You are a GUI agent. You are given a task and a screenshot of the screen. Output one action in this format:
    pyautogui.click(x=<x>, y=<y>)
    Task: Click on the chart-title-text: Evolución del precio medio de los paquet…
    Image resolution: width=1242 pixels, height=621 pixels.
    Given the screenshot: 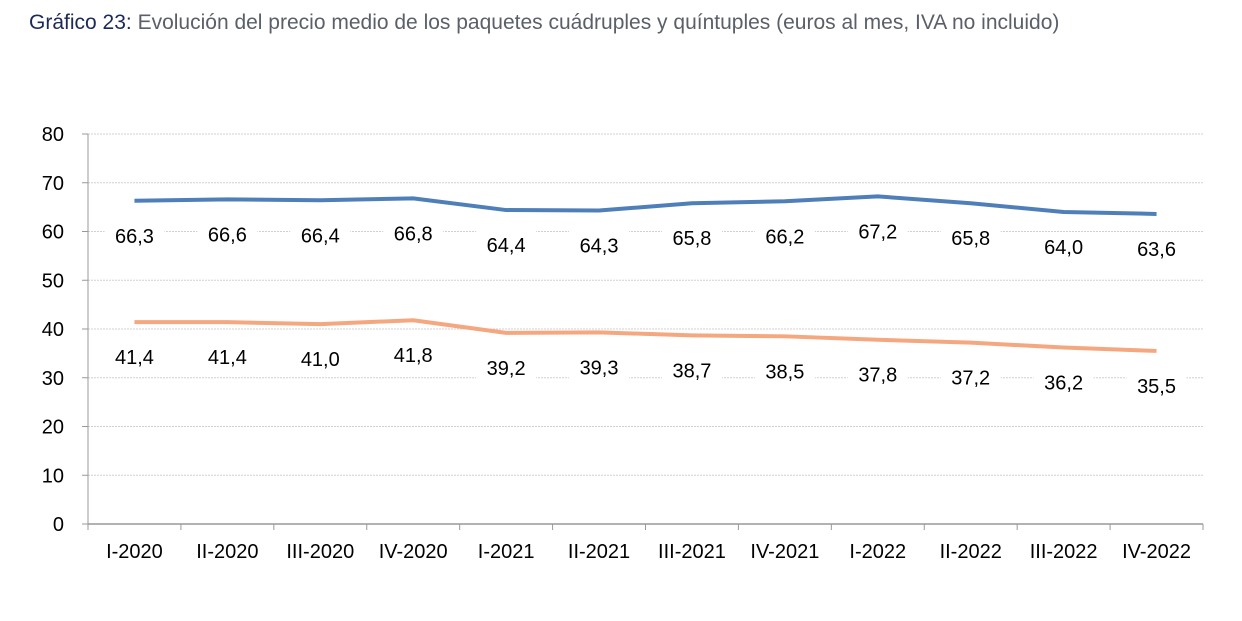 What is the action you would take?
    pyautogui.click(x=598, y=22)
    